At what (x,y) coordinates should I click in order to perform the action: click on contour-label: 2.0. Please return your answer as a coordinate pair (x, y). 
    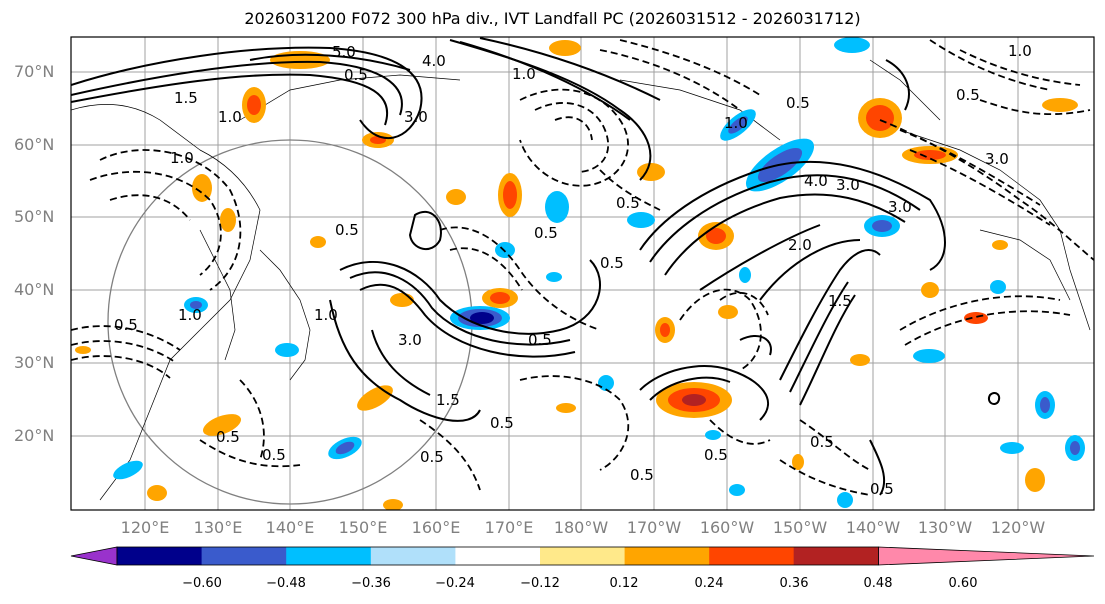
    Looking at the image, I should click on (800, 245).